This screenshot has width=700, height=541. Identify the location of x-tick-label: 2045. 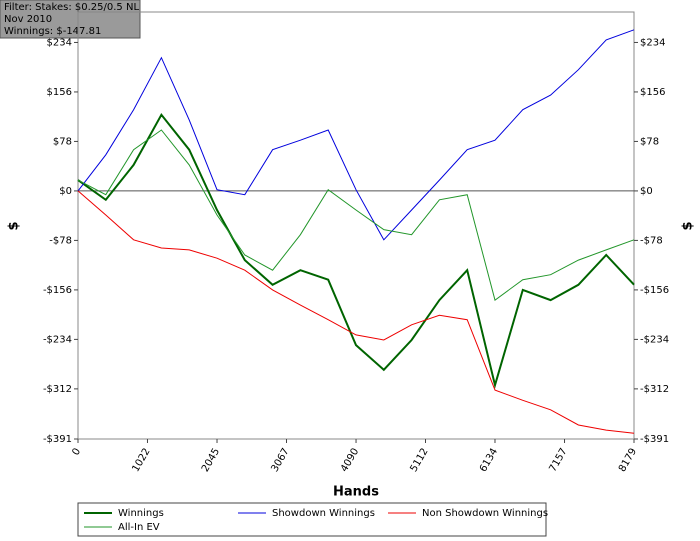
(211, 461).